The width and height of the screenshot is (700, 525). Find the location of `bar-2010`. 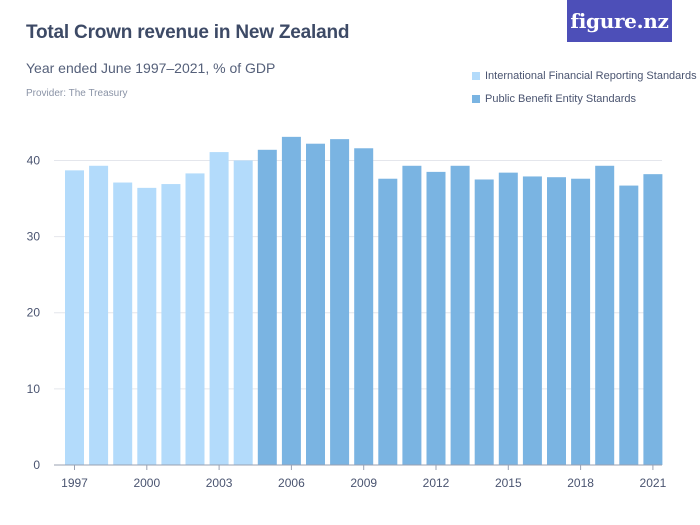

bar-2010 is located at coordinates (388, 321).